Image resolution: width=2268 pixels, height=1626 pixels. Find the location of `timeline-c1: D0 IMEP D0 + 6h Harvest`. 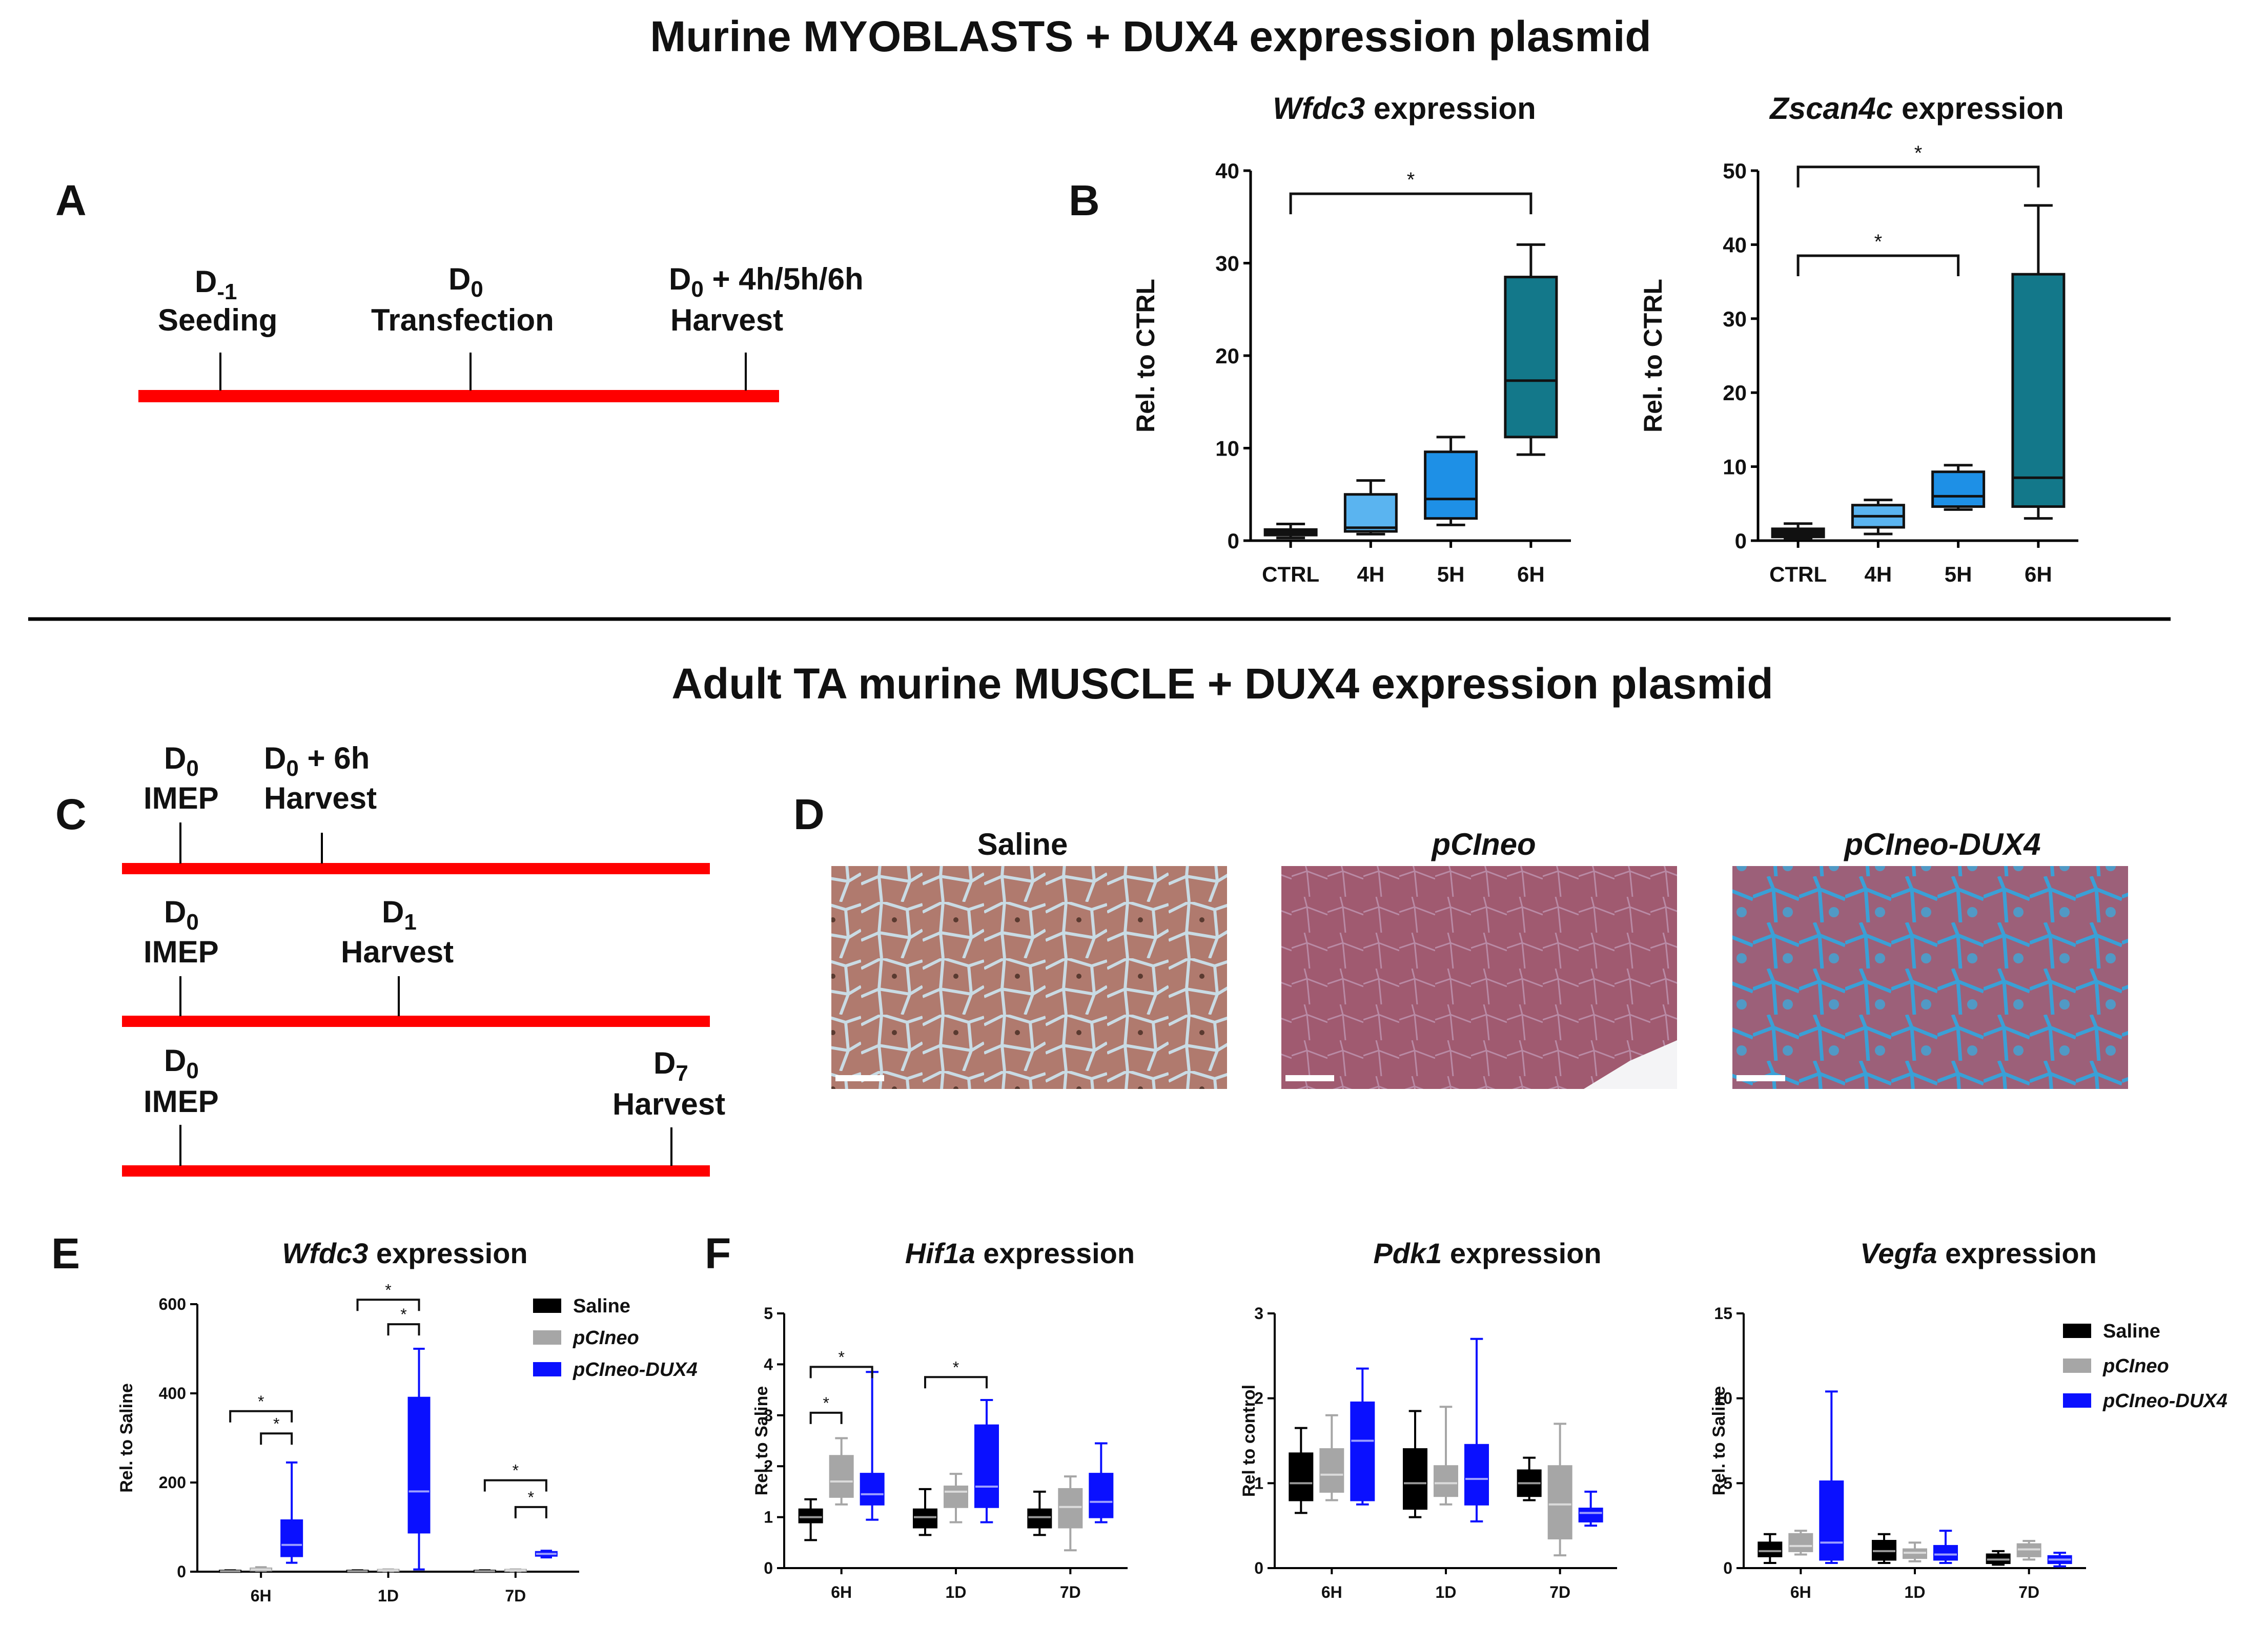

timeline-c1: D0 IMEP D0 + 6h Harvest is located at coordinates (416, 807).